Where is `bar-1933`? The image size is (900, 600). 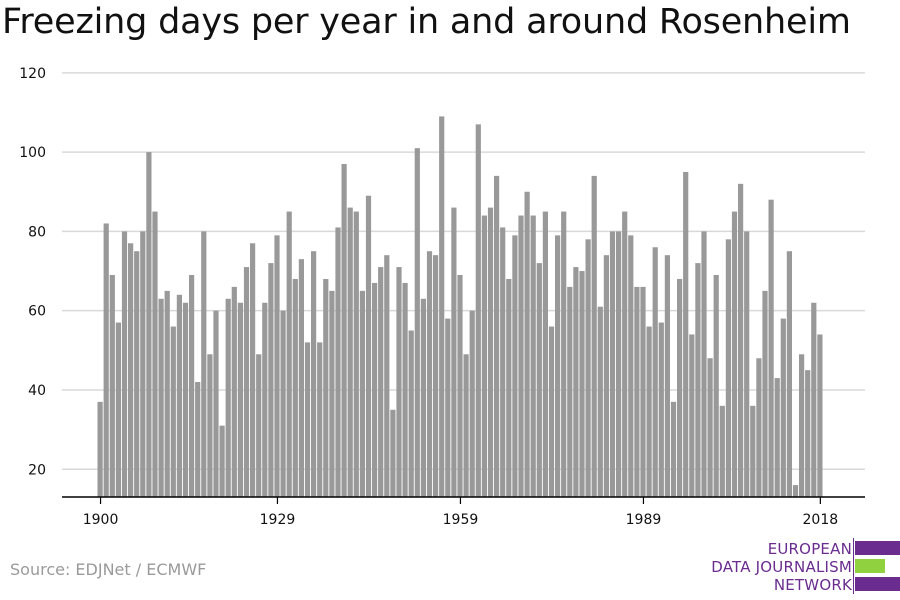
bar-1933 is located at coordinates (301, 378).